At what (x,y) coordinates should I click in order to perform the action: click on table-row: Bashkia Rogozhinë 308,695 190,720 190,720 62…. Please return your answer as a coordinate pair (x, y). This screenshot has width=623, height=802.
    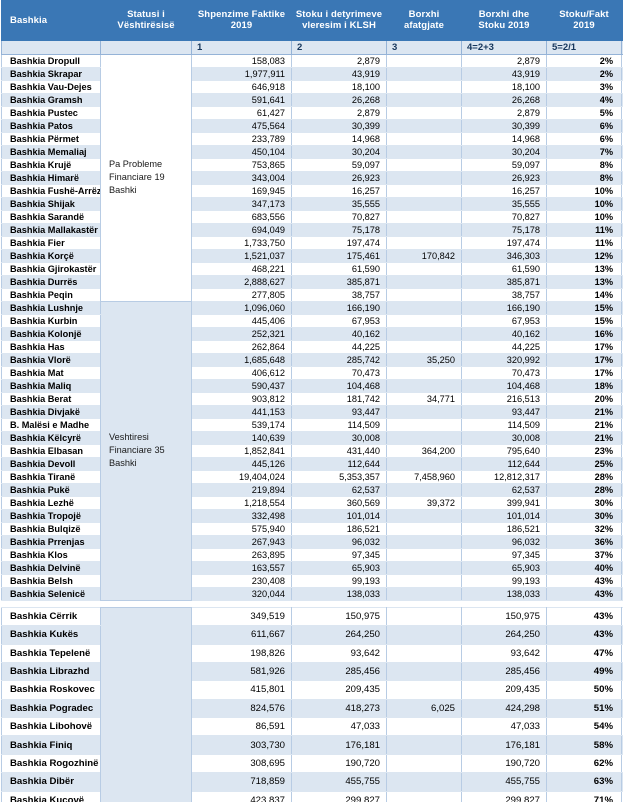
    Looking at the image, I should click on (312, 763).